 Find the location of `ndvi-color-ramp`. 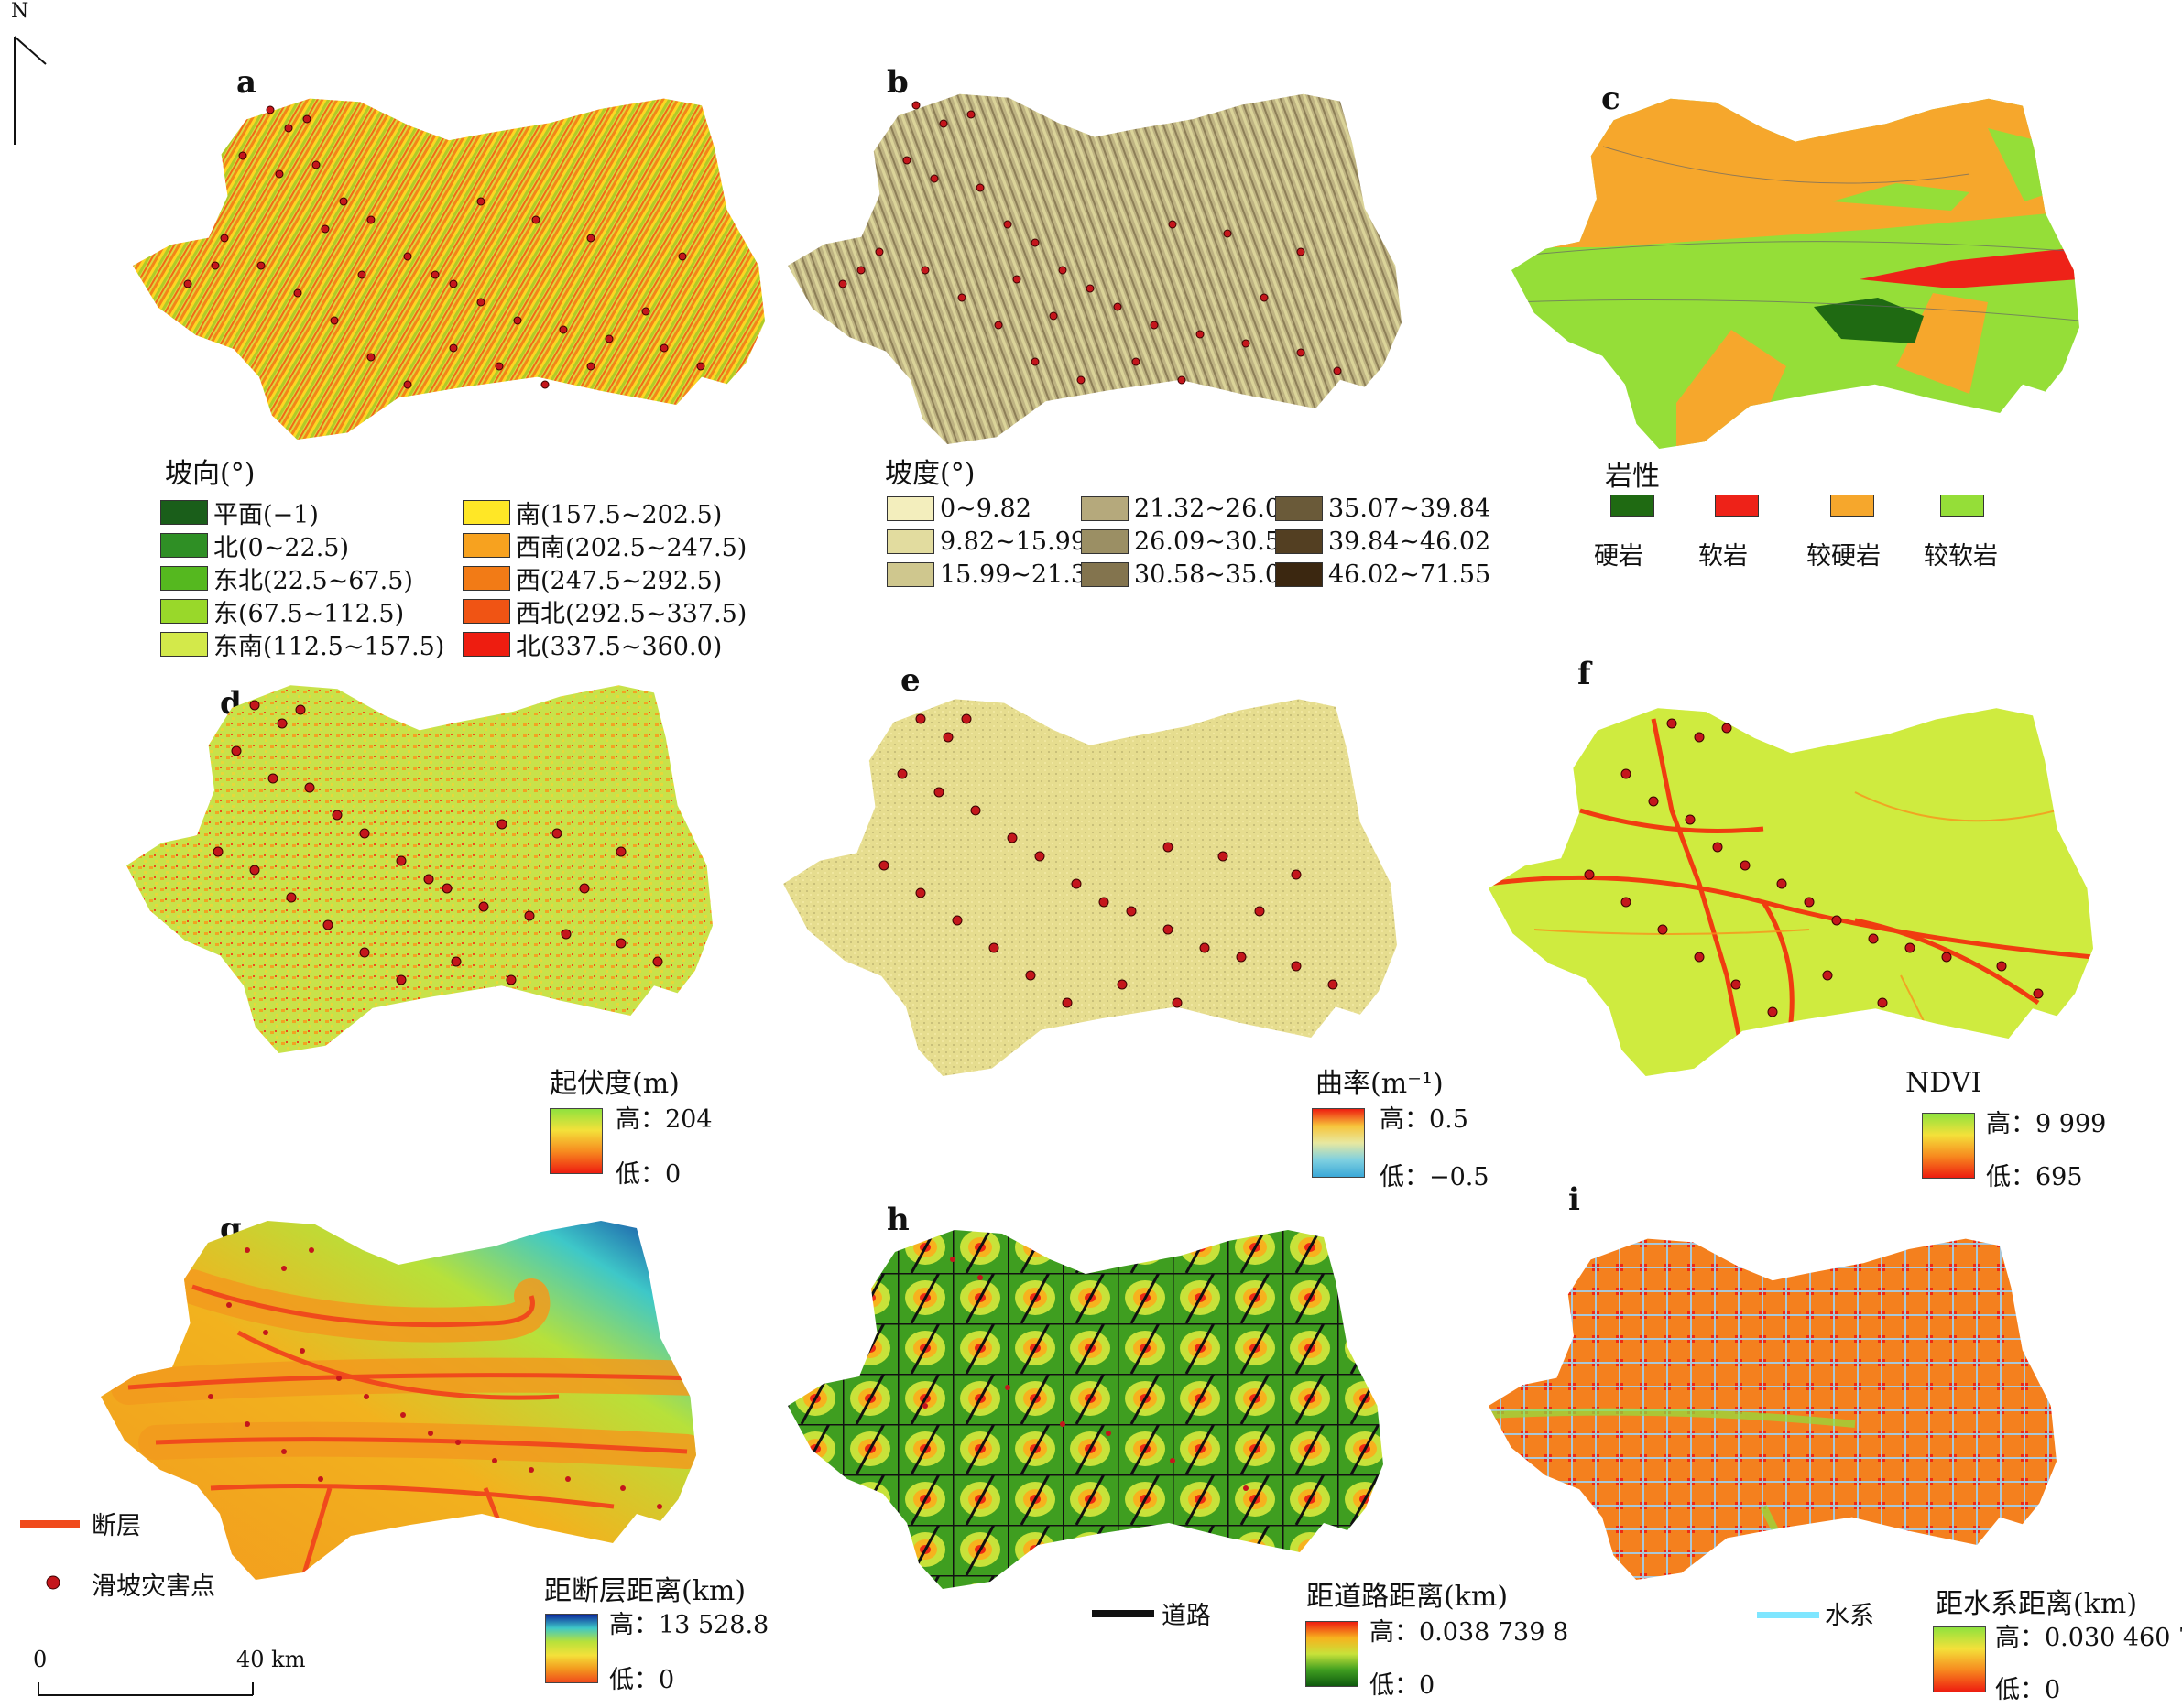

ndvi-color-ramp is located at coordinates (1949, 1146).